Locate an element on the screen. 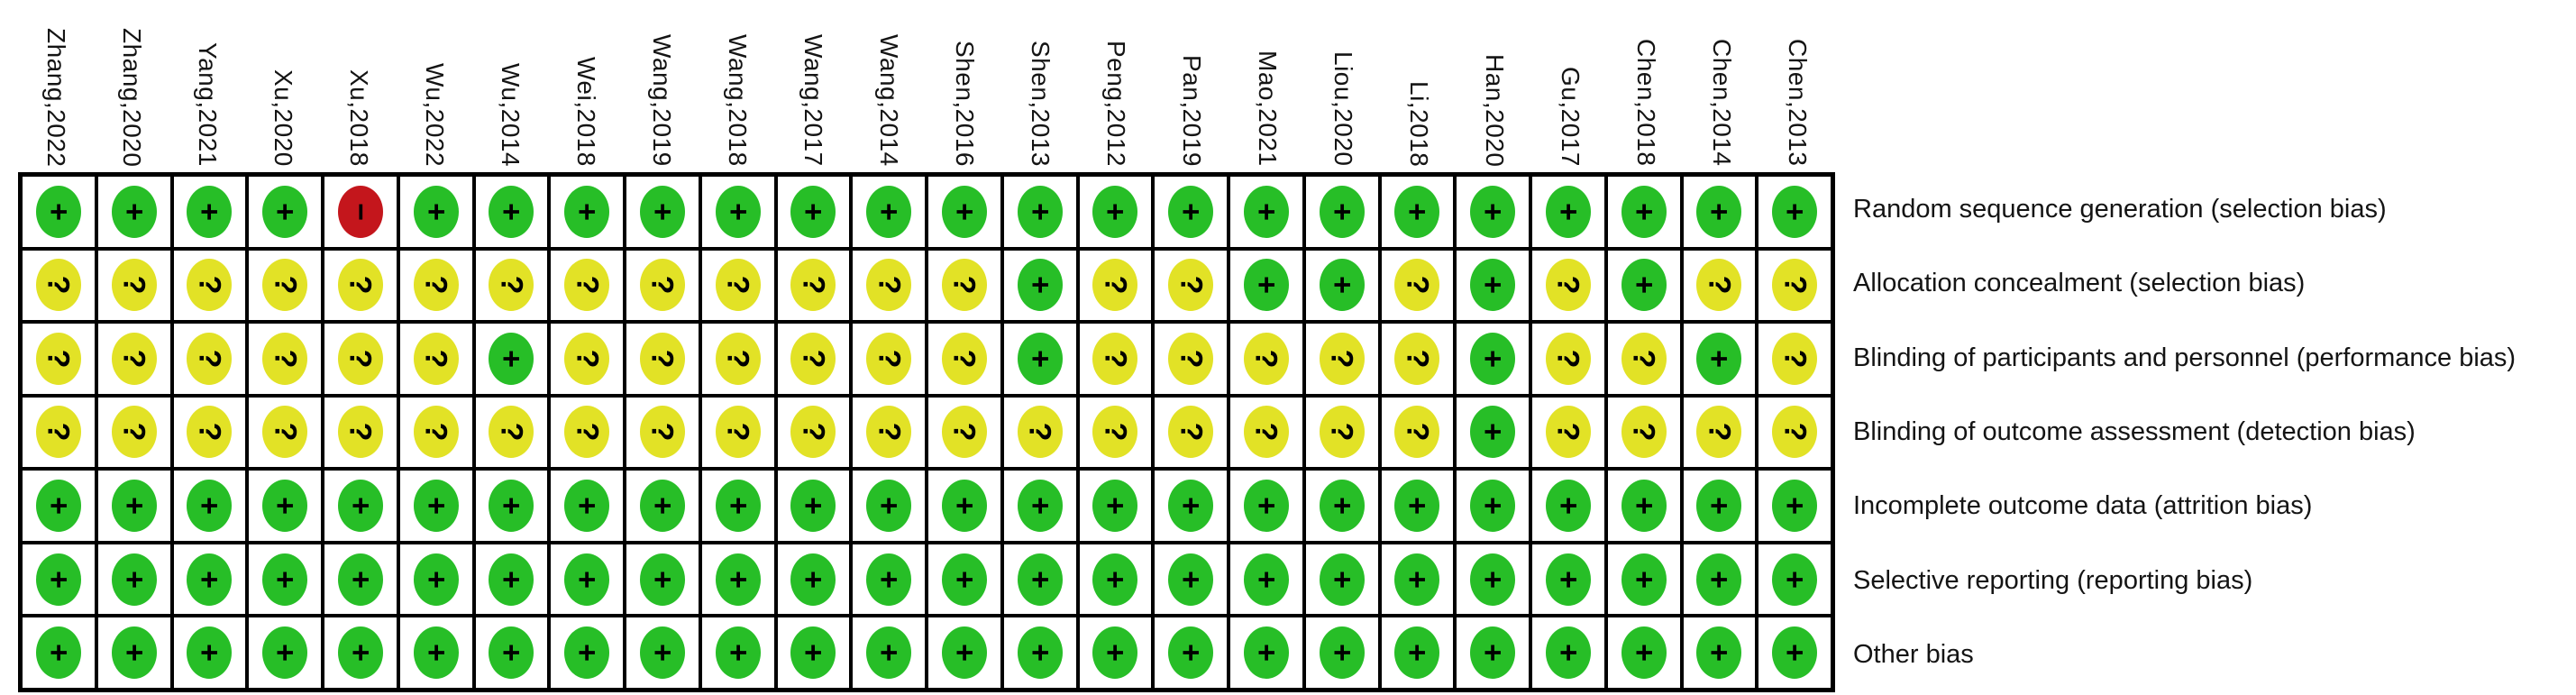 The image size is (2576, 695). study-label: Peng,2012 is located at coordinates (1116, 104).